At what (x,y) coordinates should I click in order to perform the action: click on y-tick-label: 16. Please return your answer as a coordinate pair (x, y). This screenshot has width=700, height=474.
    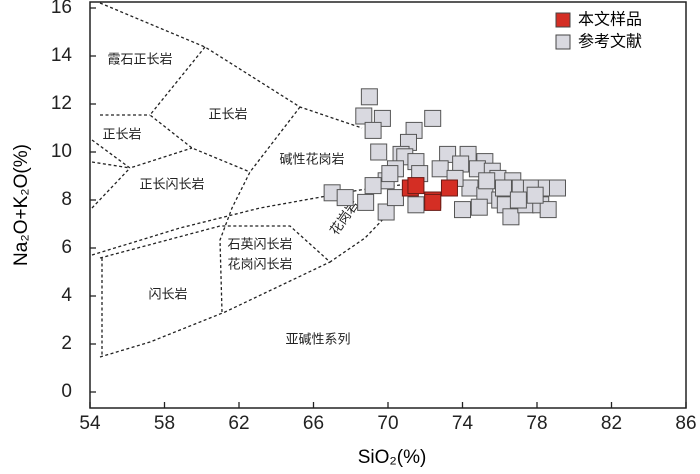
    Looking at the image, I should click on (61, 9).